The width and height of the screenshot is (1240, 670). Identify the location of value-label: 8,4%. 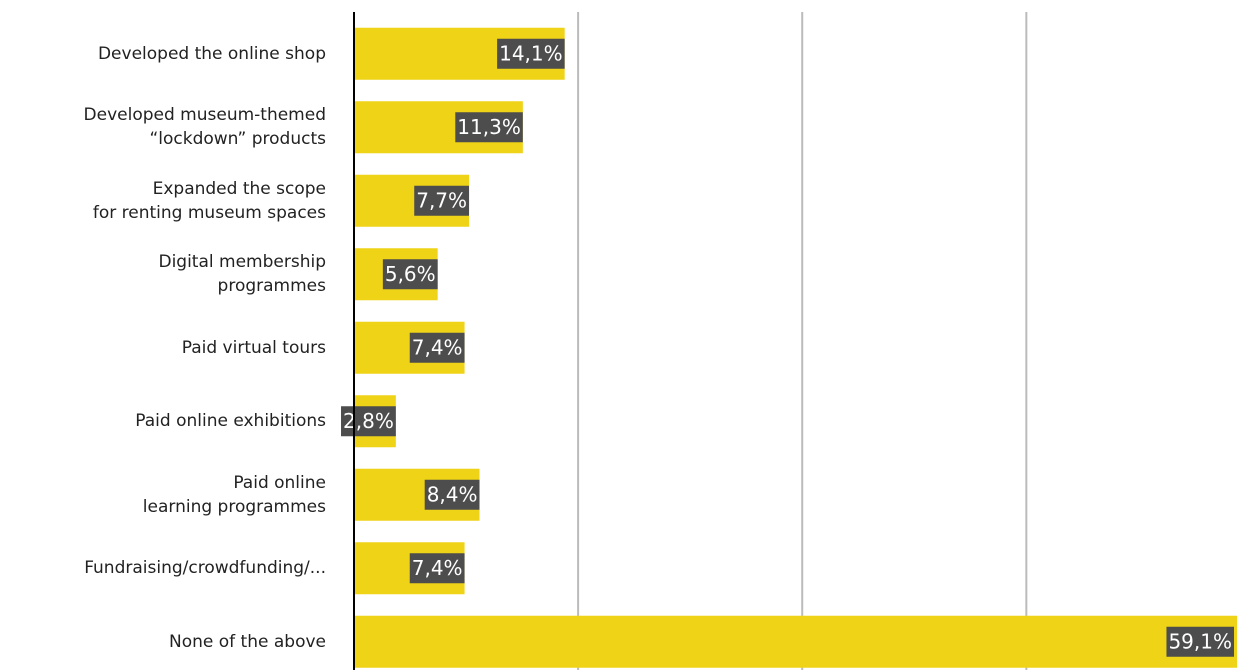
(452, 494).